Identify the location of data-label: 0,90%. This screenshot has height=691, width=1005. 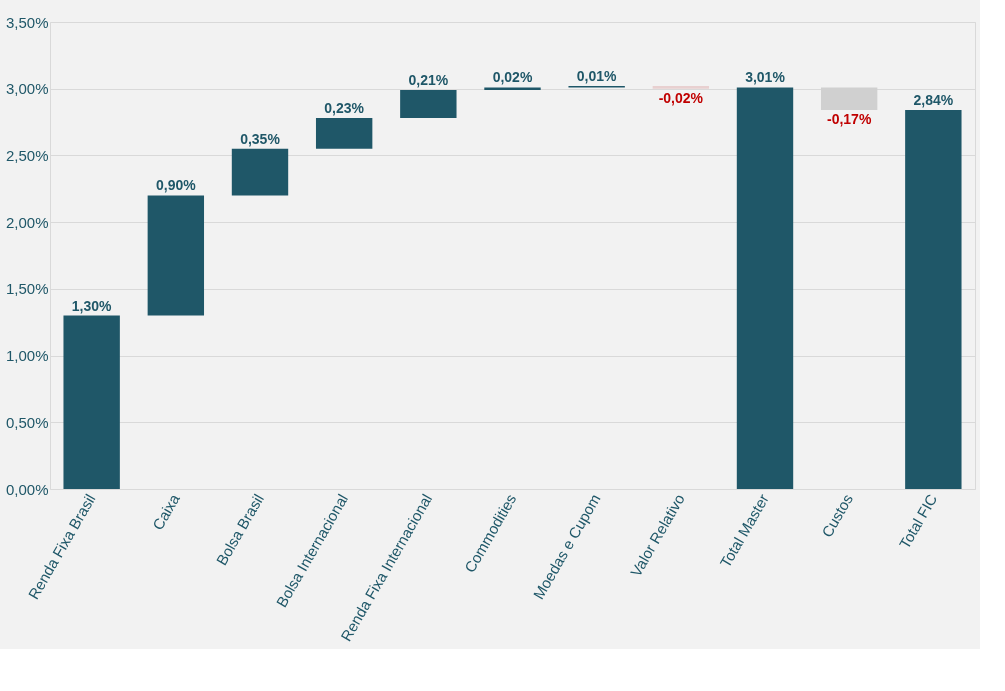
(176, 185).